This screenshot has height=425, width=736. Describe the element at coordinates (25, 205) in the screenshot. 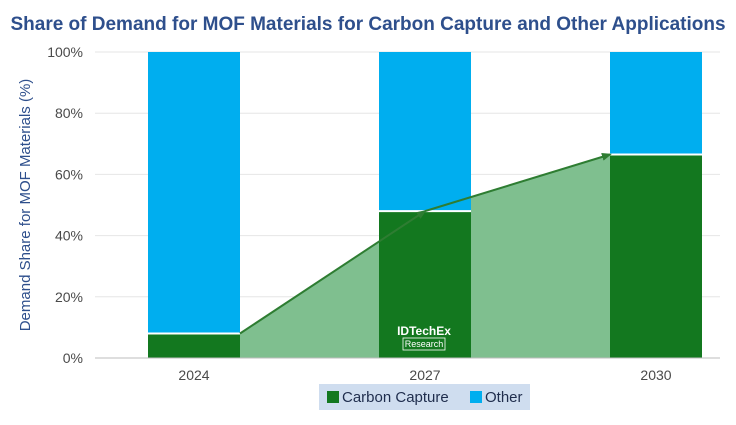

I see `y-axis-label: Demand Share for MOF Materials (%)` at that location.